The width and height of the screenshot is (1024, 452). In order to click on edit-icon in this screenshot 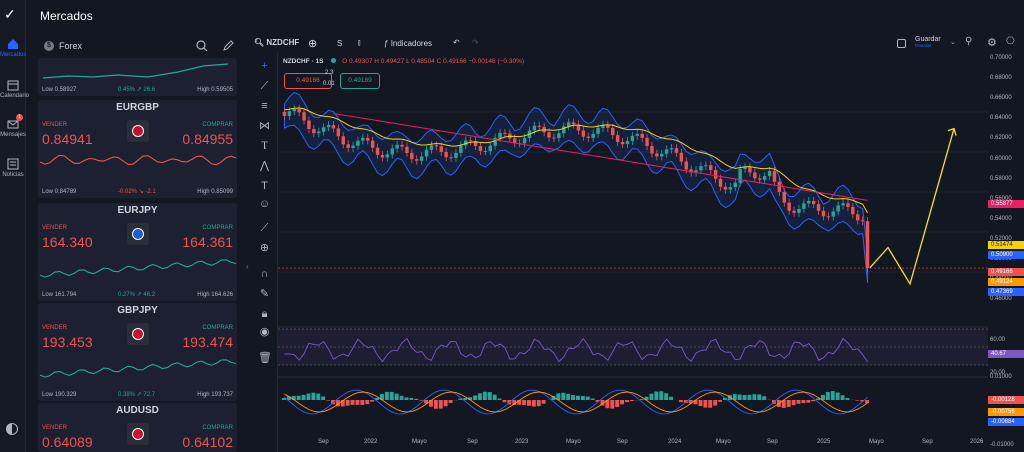, I will do `click(228, 46)`.